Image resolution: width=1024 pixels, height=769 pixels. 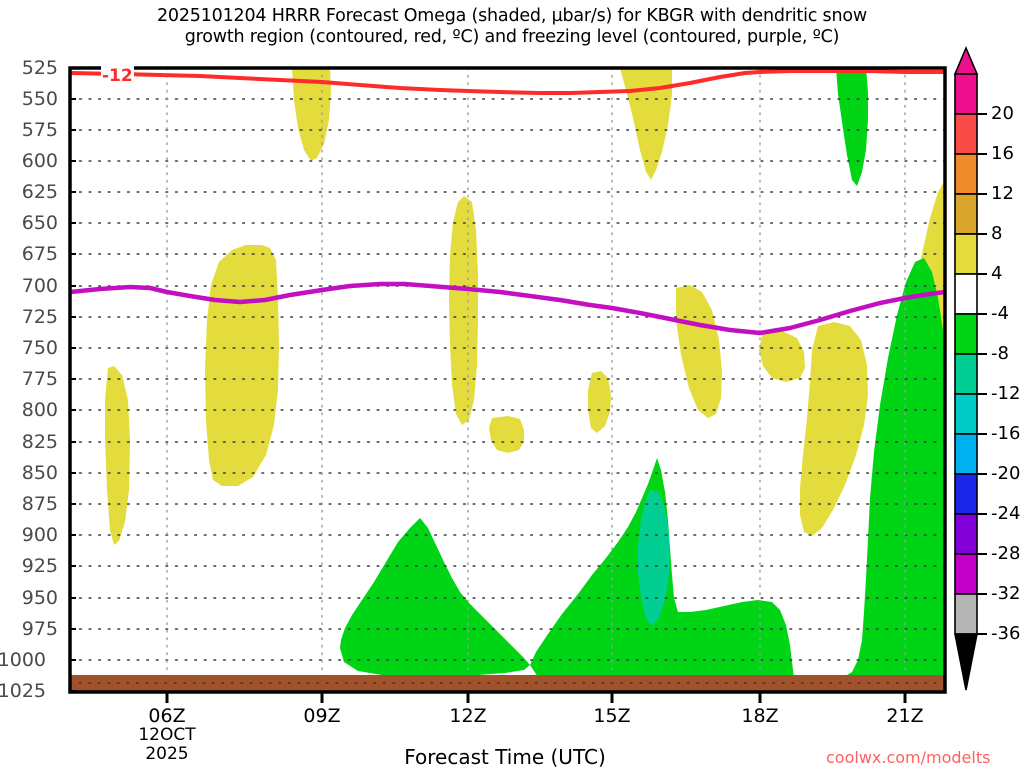 What do you see at coordinates (997, 273) in the screenshot?
I see `colorbar-tick-label: 4` at bounding box center [997, 273].